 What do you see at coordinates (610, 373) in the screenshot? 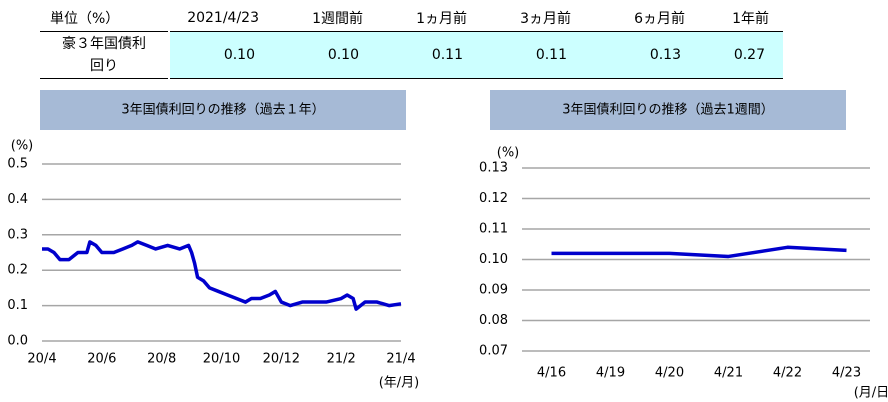
I see `x-tick-label: 4/19` at bounding box center [610, 373].